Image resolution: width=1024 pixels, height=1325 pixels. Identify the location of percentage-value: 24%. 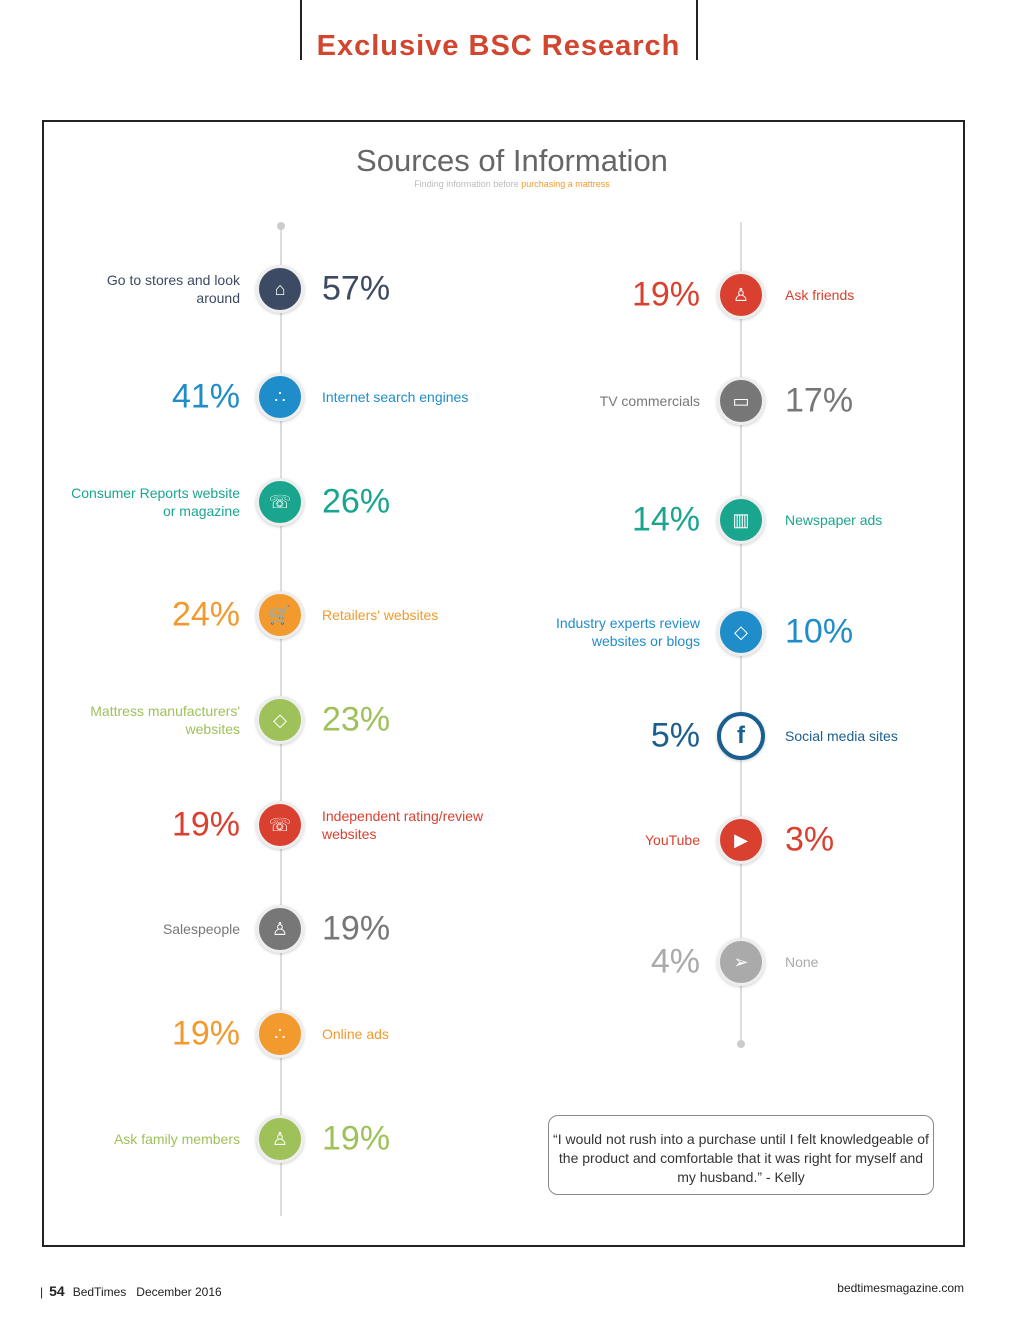
(205, 614).